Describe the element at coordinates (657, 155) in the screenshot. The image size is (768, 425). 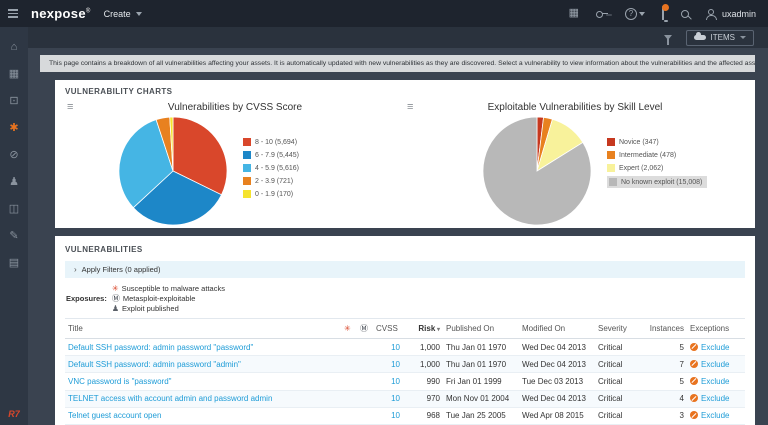
I see `legend-item: Intermediate (478)` at that location.